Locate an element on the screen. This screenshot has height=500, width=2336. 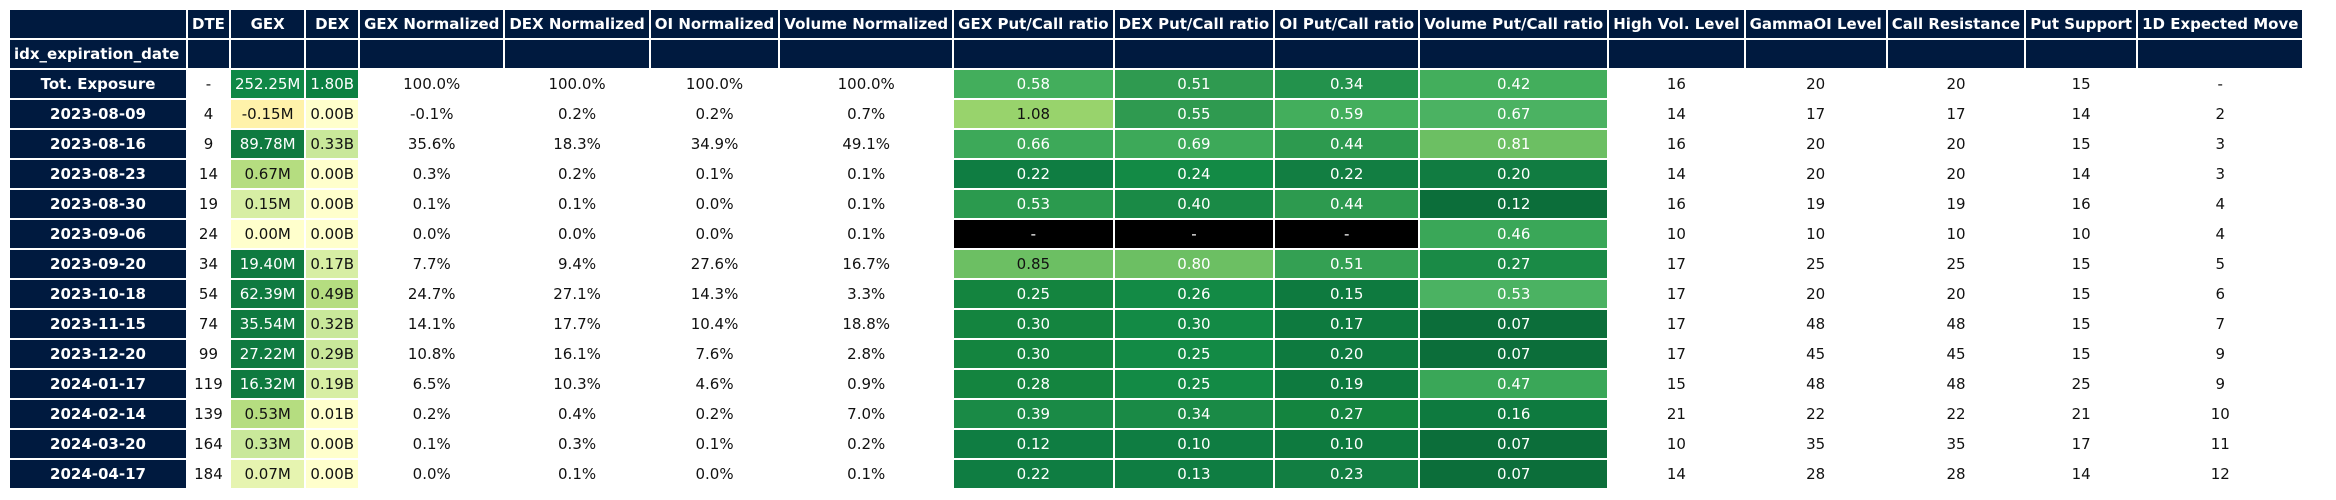
column-header: Call Resistance is located at coordinates (1956, 24).